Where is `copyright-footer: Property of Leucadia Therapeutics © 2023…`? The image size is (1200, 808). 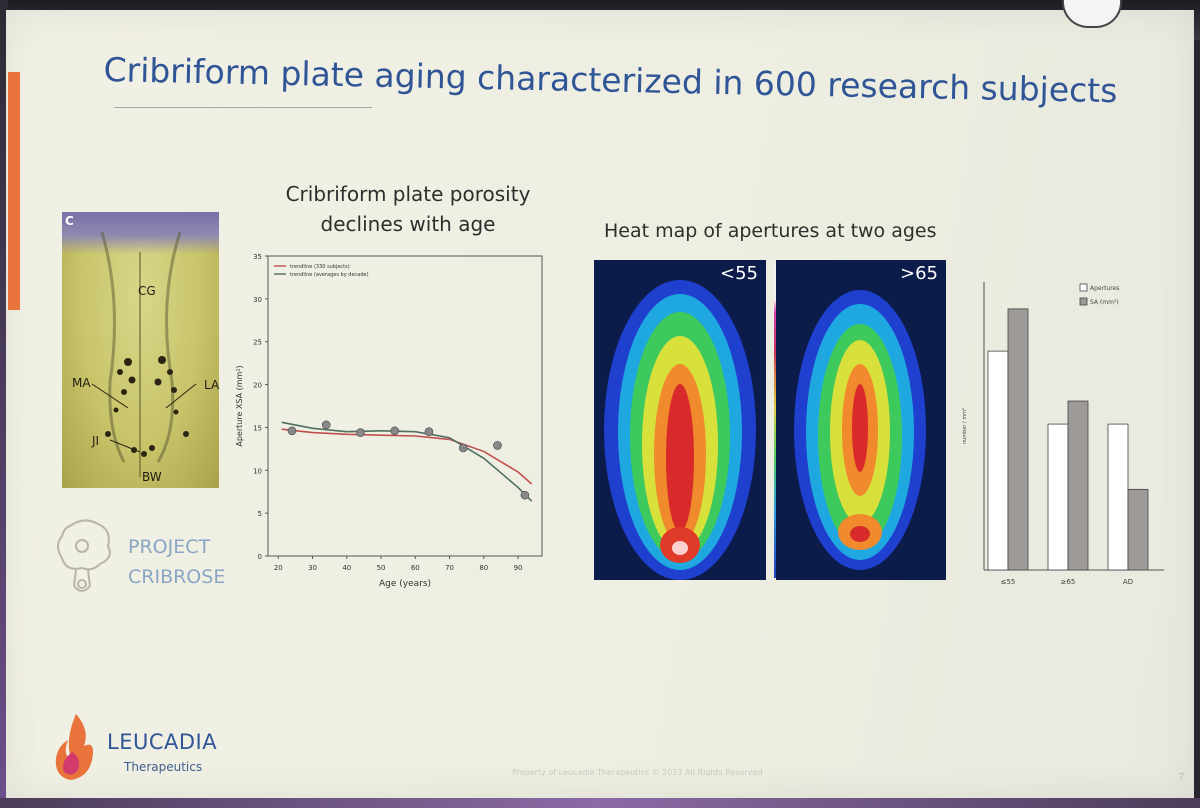 copyright-footer: Property of Leucadia Therapeutics © 2023… is located at coordinates (637, 772).